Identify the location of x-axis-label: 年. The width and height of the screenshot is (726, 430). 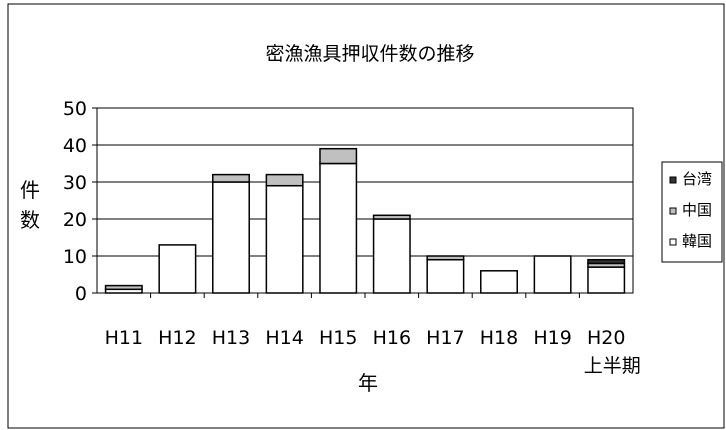
(368, 383).